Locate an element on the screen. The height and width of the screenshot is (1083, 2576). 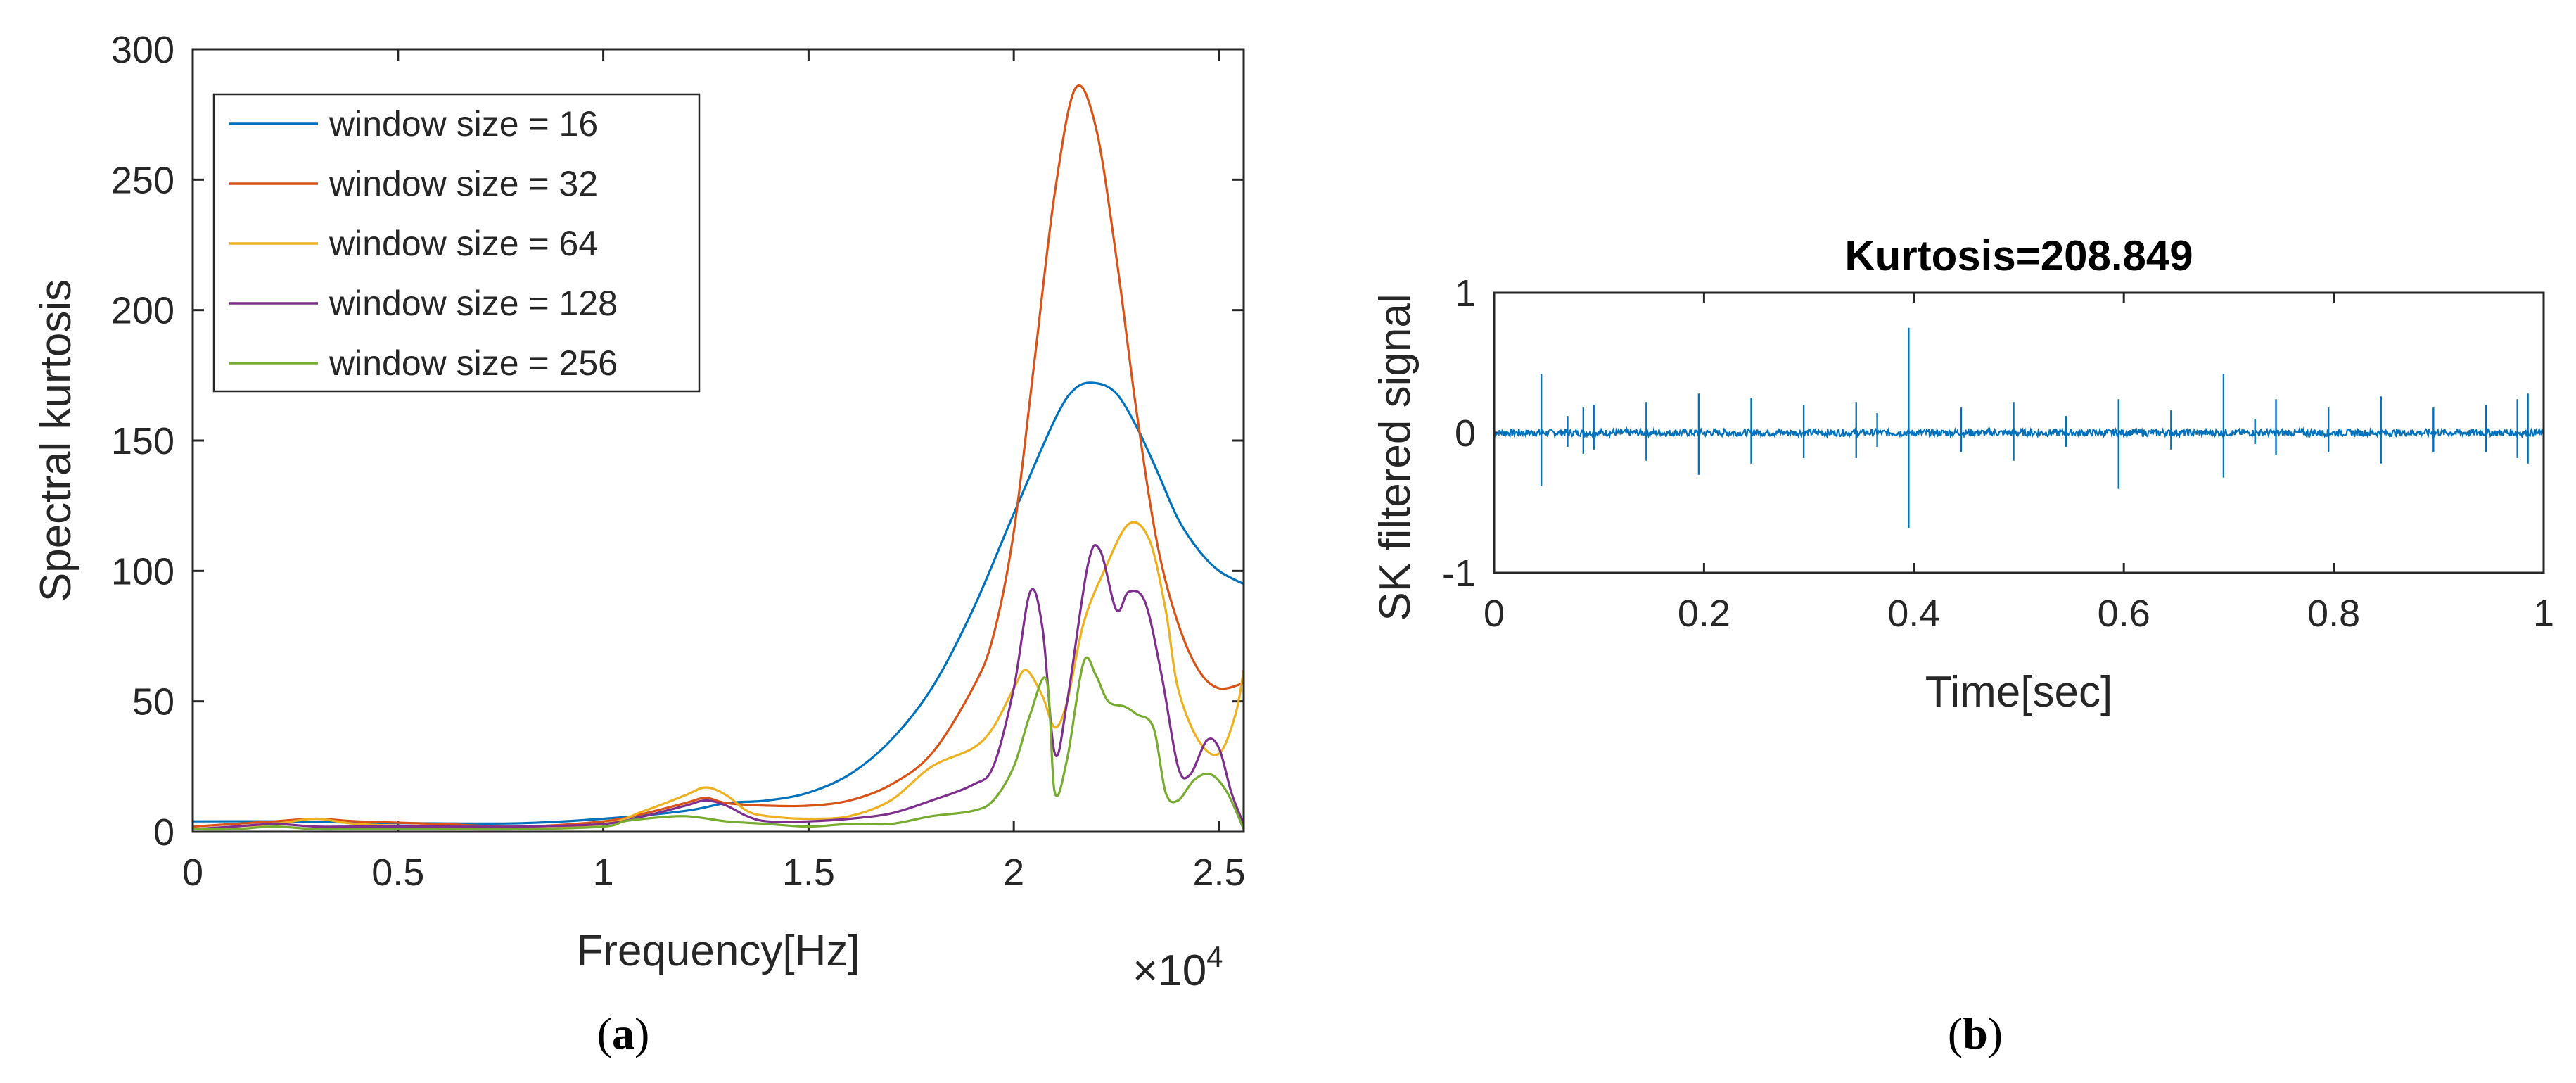
y-tick-label-a: 200 is located at coordinates (142, 311).